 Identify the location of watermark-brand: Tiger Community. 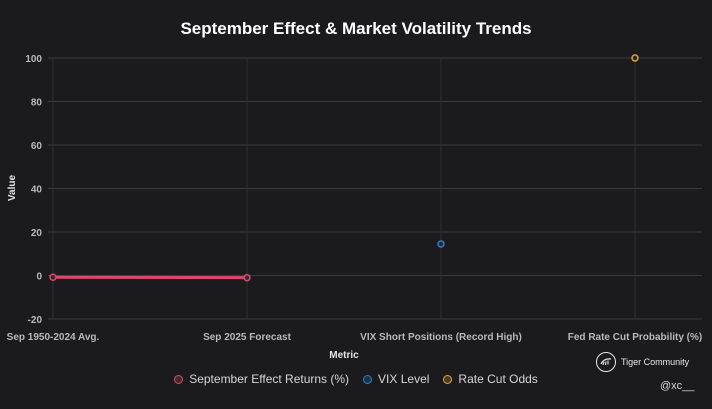
(655, 362).